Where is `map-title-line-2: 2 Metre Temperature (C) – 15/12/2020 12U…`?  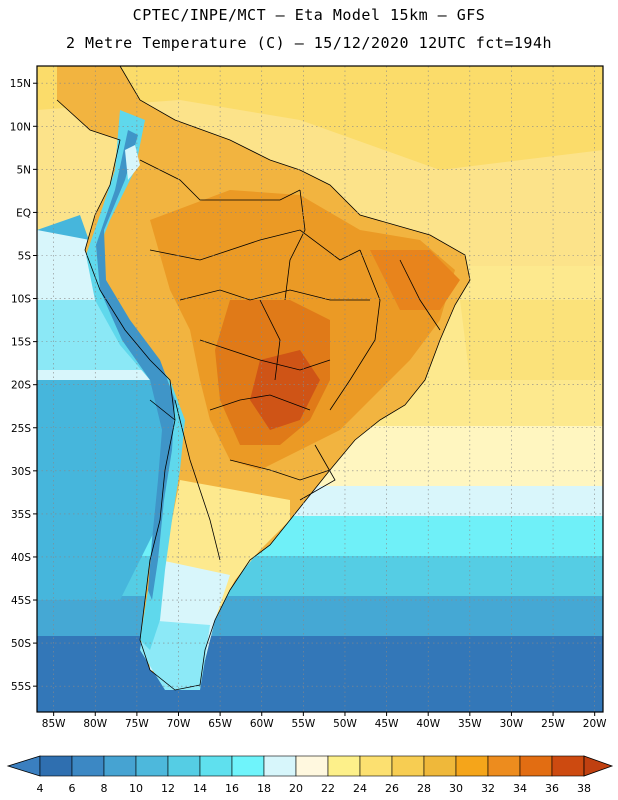
map-title-line-2: 2 Metre Temperature (C) – 15/12/2020 12U… is located at coordinates (309, 43).